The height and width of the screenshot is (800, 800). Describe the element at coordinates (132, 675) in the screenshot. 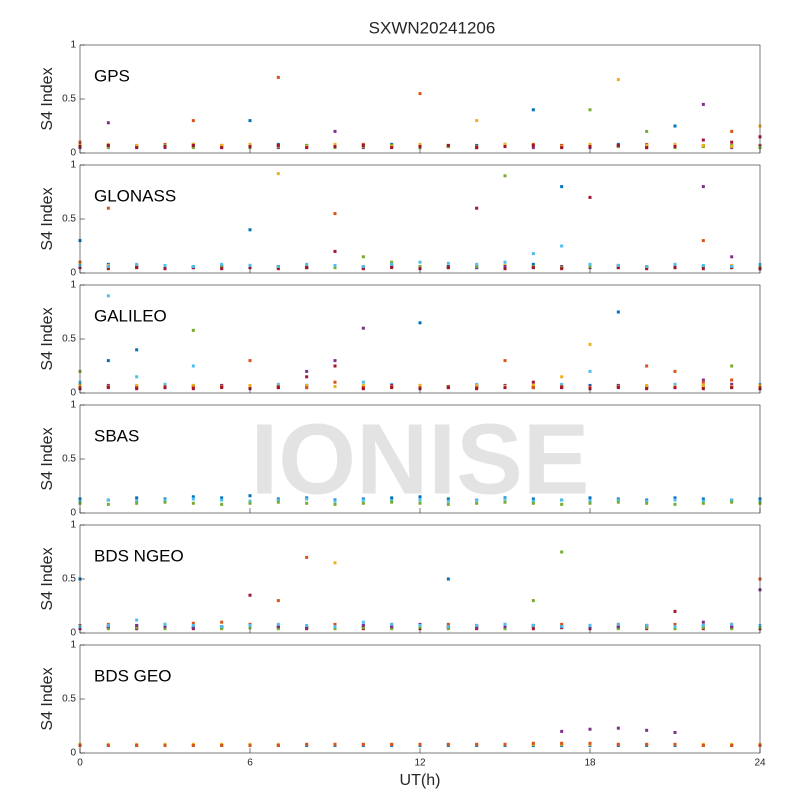

I see `panel-label: BDS GEO` at that location.